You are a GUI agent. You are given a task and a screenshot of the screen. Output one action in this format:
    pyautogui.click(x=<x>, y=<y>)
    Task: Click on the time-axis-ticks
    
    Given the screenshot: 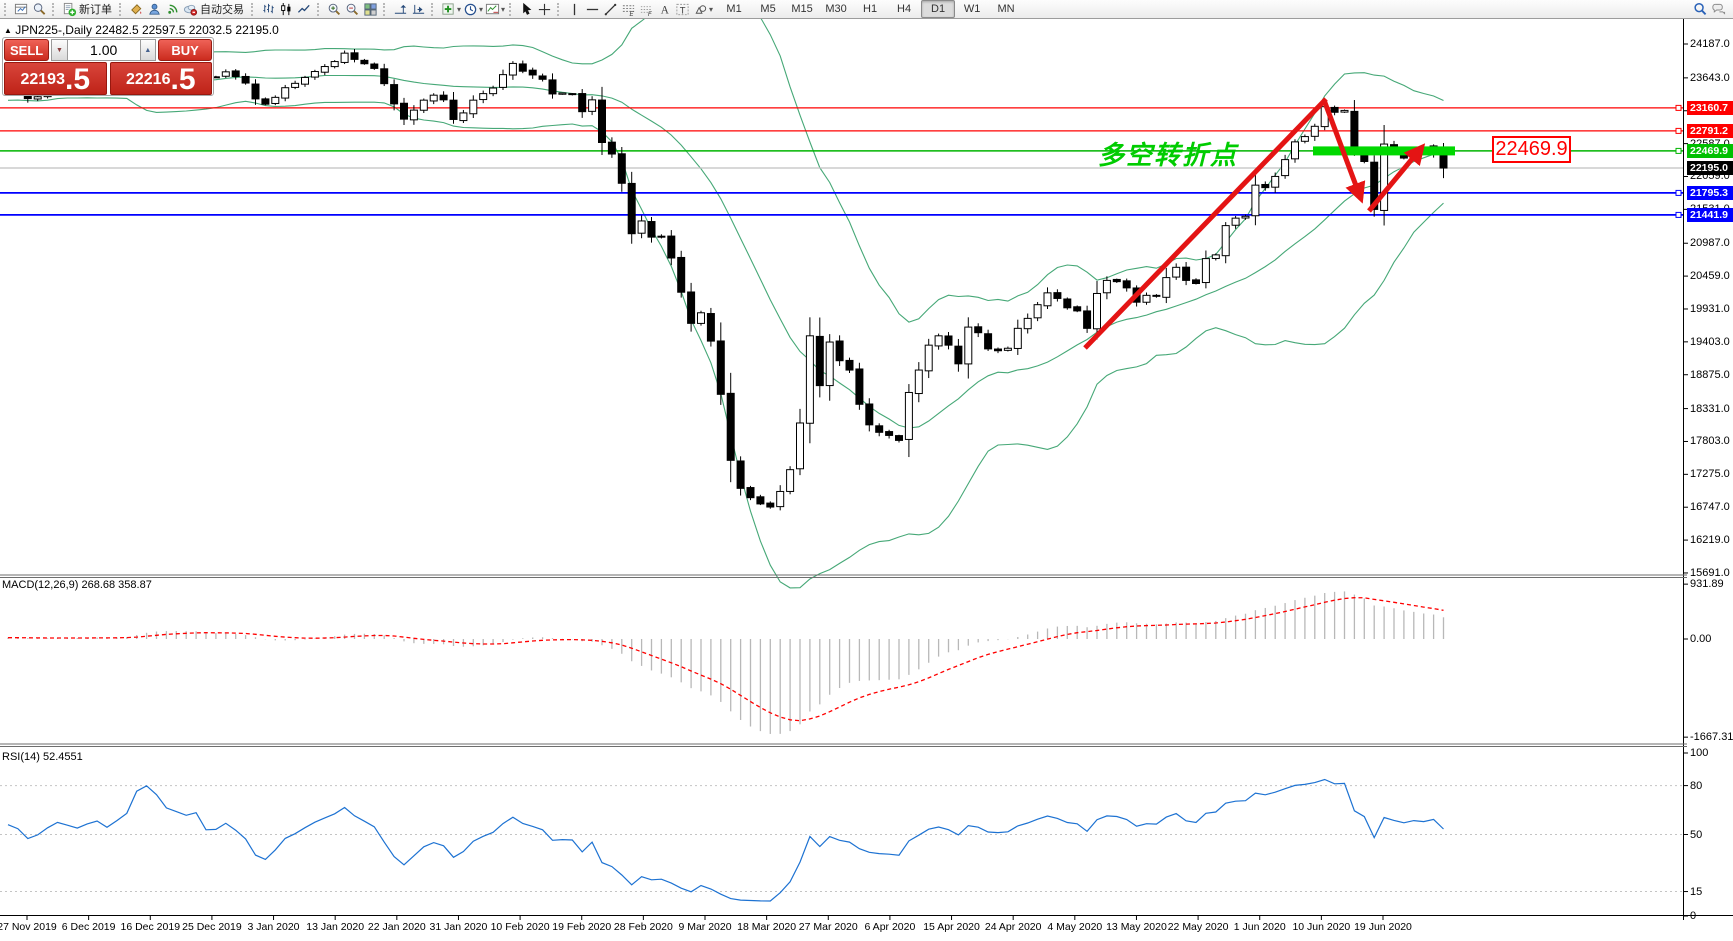 What is the action you would take?
    pyautogui.click(x=705, y=917)
    